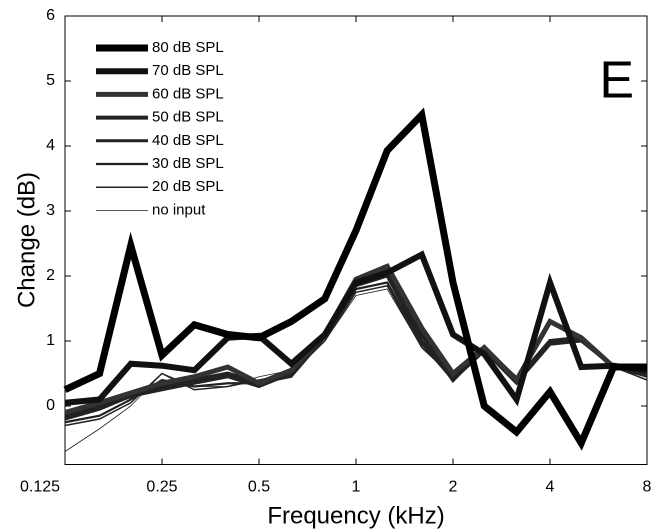  What do you see at coordinates (188, 186) in the screenshot?
I see `legend-label: 20 dB SPL` at bounding box center [188, 186].